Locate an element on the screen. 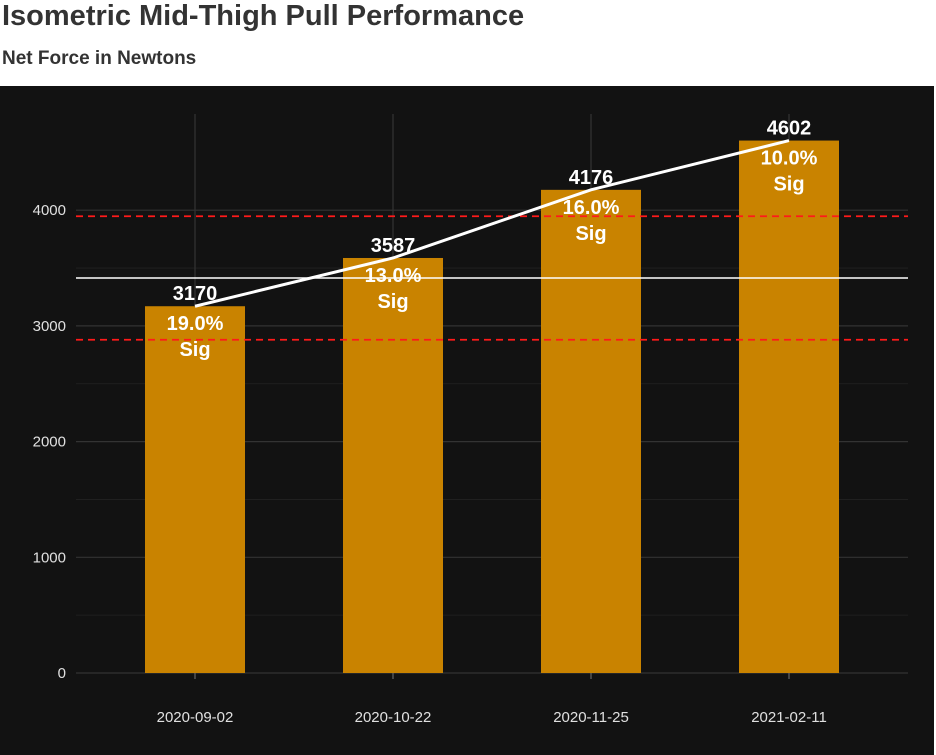  bar-value-label: 4602 is located at coordinates (789, 129).